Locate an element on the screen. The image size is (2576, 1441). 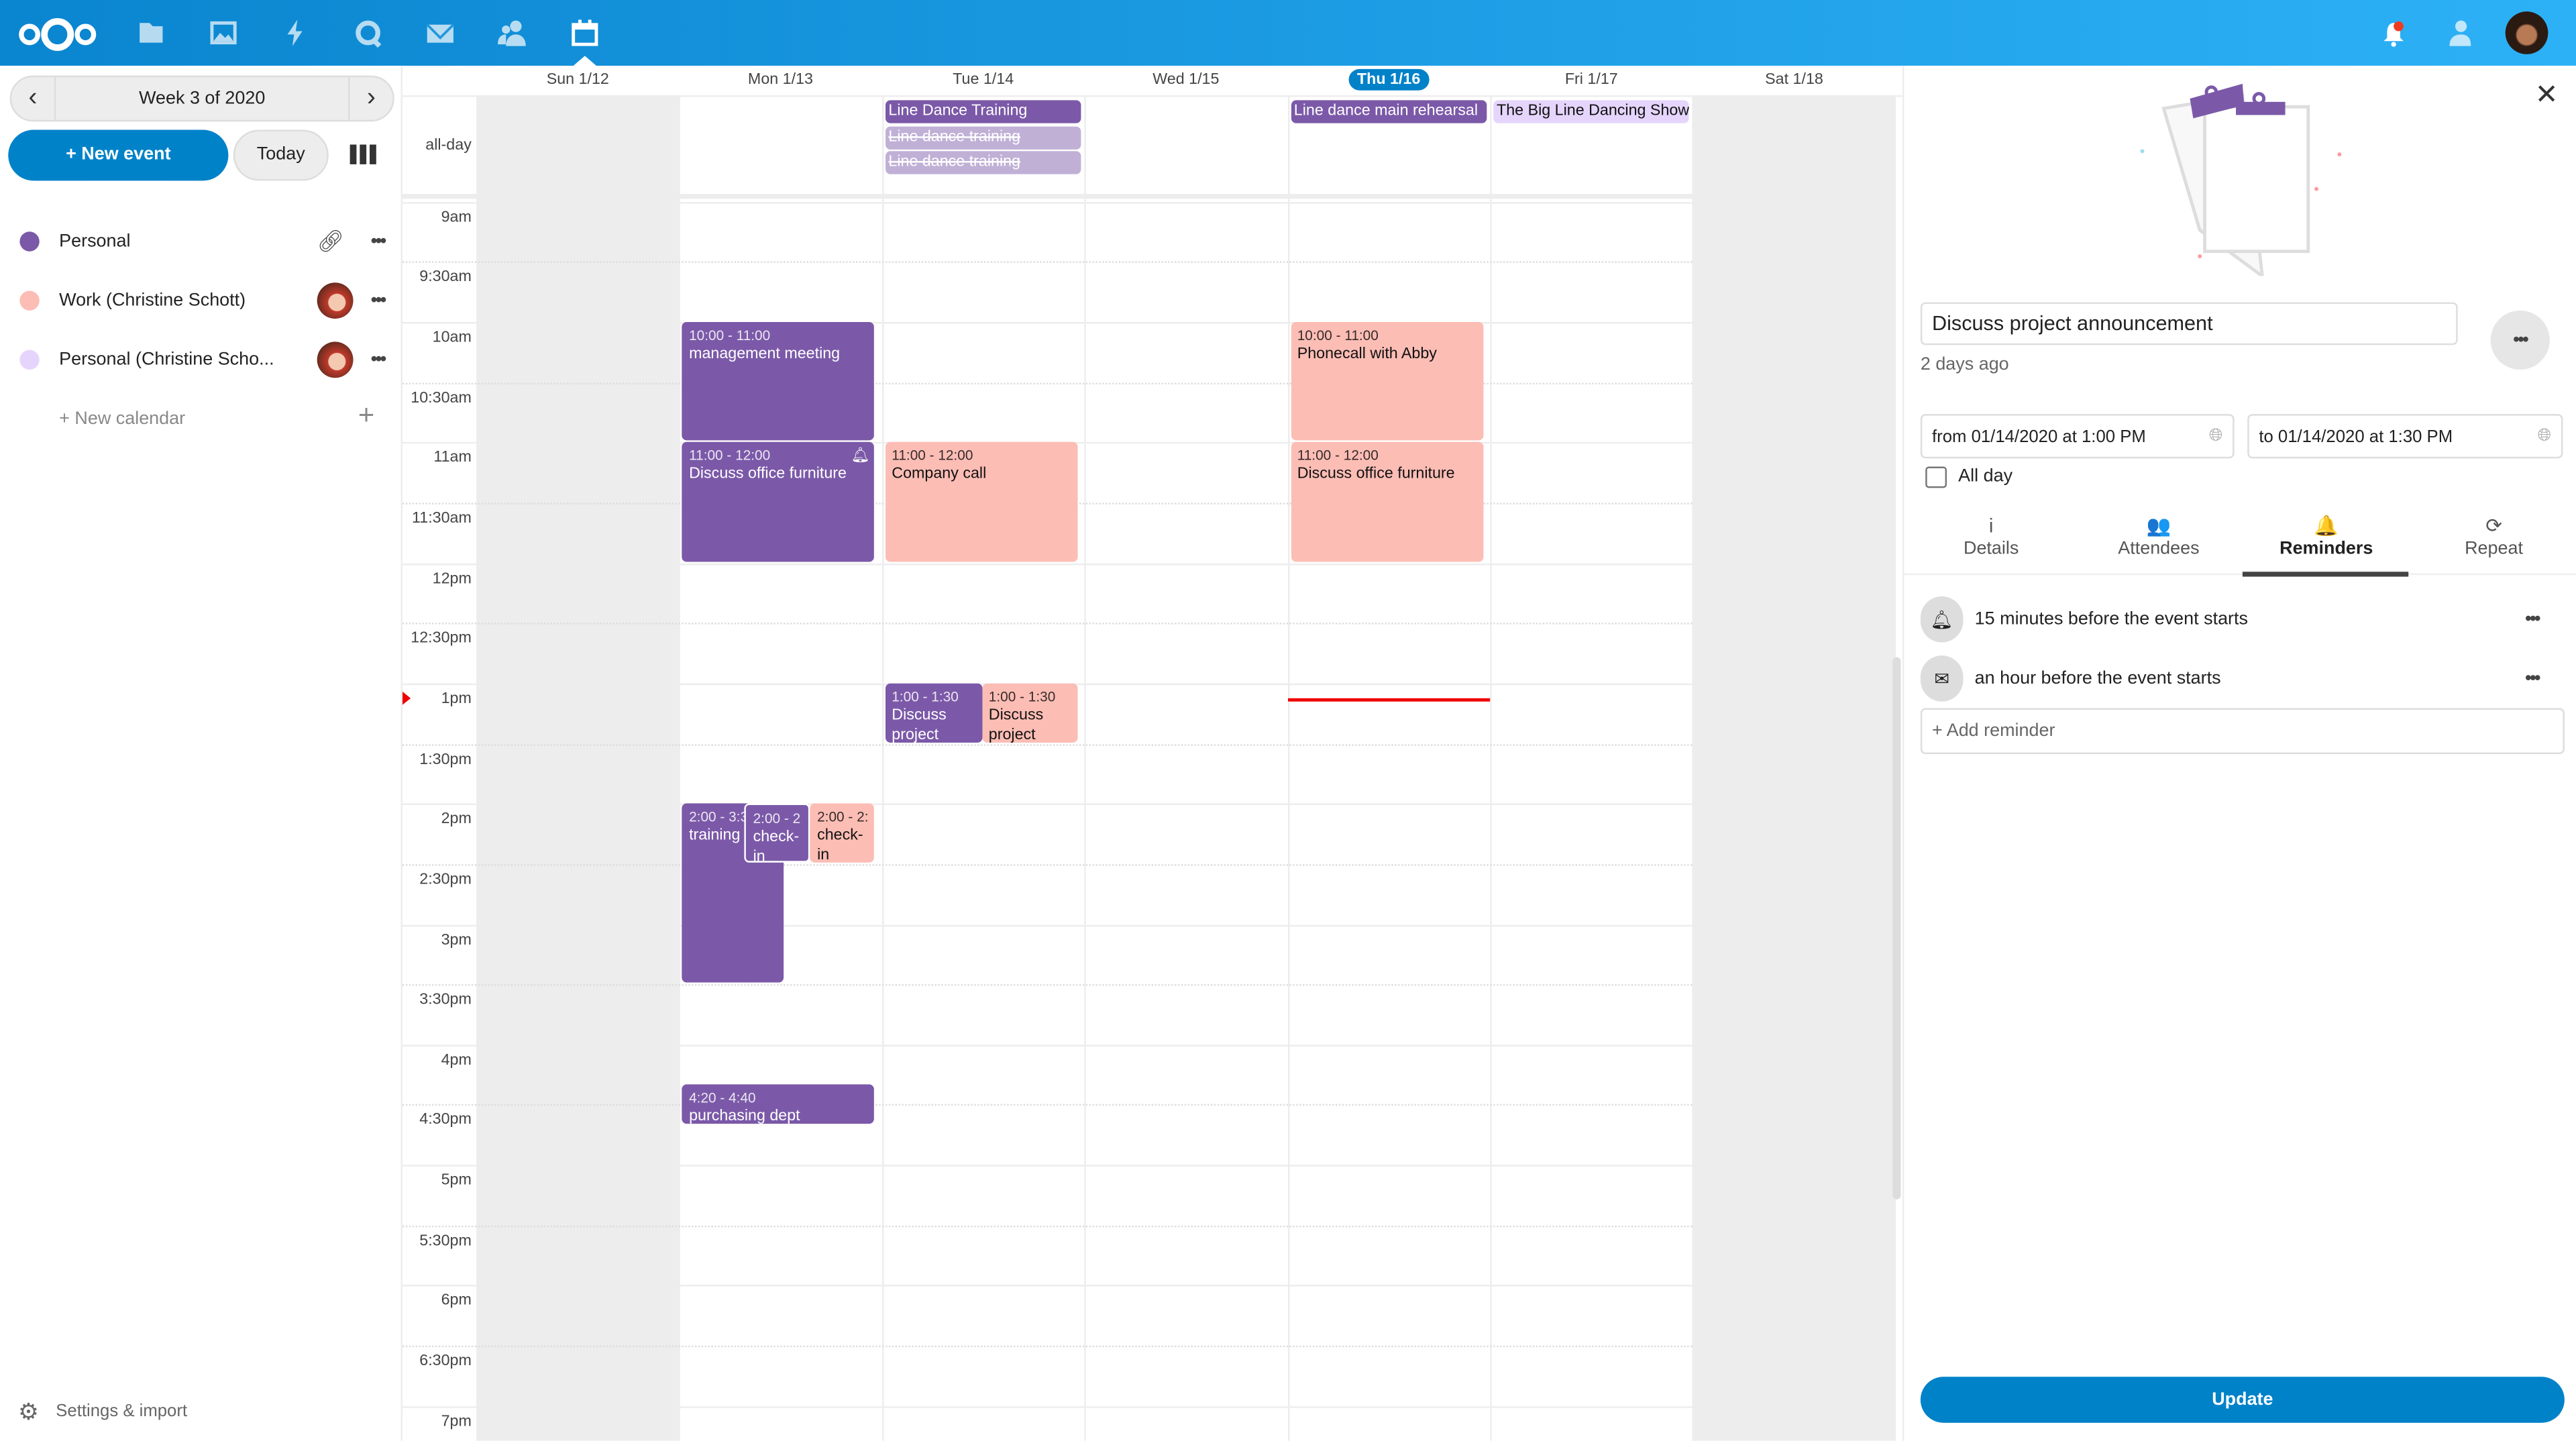
day-header: Thu 1/16 is located at coordinates (1388, 80).